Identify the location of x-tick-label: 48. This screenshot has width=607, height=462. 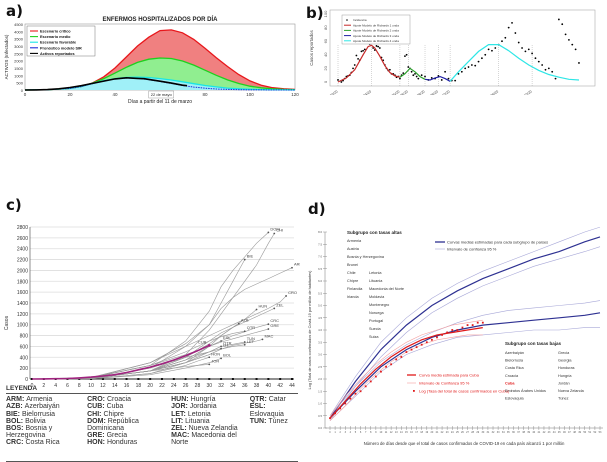
(574, 432).